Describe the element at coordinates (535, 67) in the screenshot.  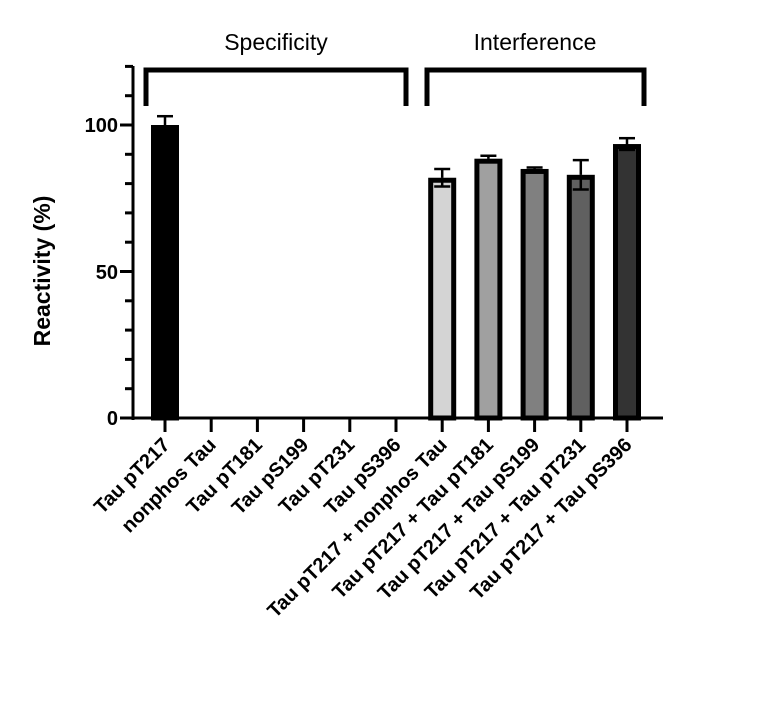
I see `interference-bracket: Interference` at that location.